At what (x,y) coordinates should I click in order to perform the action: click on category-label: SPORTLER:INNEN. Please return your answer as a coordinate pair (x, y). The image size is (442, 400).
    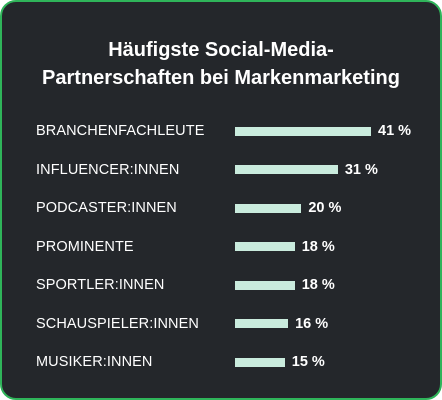
    Looking at the image, I should click on (100, 285).